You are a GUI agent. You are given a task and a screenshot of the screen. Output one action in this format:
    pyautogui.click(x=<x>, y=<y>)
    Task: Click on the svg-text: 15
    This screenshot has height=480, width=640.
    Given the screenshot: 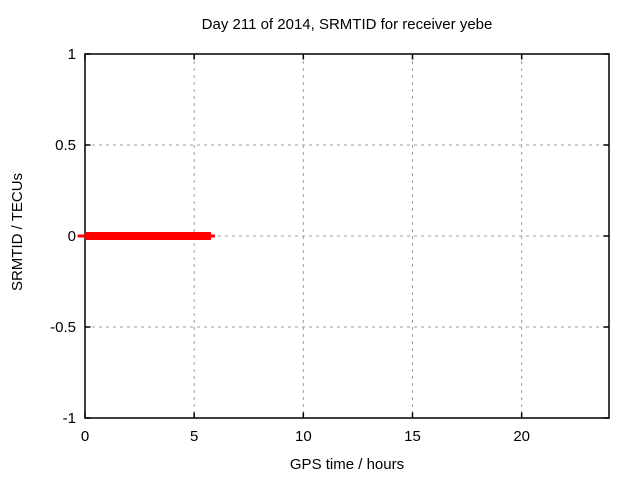 What is the action you would take?
    pyautogui.click(x=412, y=436)
    